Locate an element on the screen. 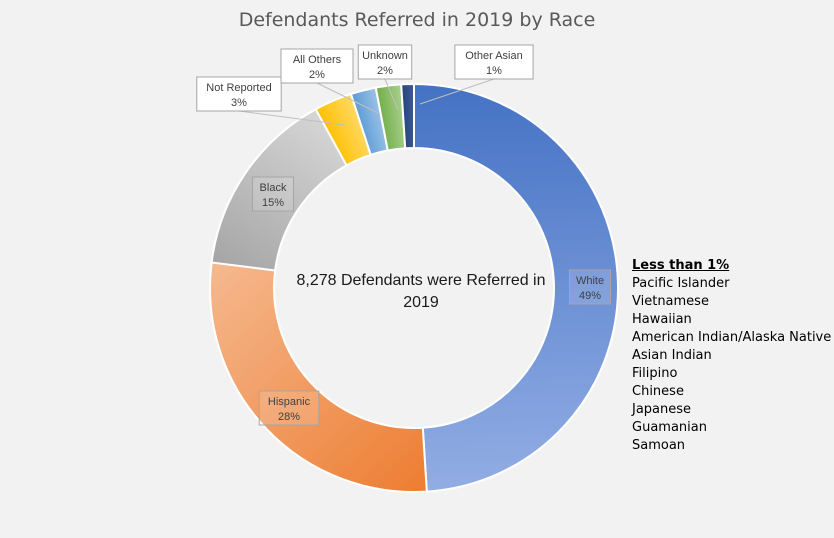  less-than-1-item: Japanese is located at coordinates (662, 409).